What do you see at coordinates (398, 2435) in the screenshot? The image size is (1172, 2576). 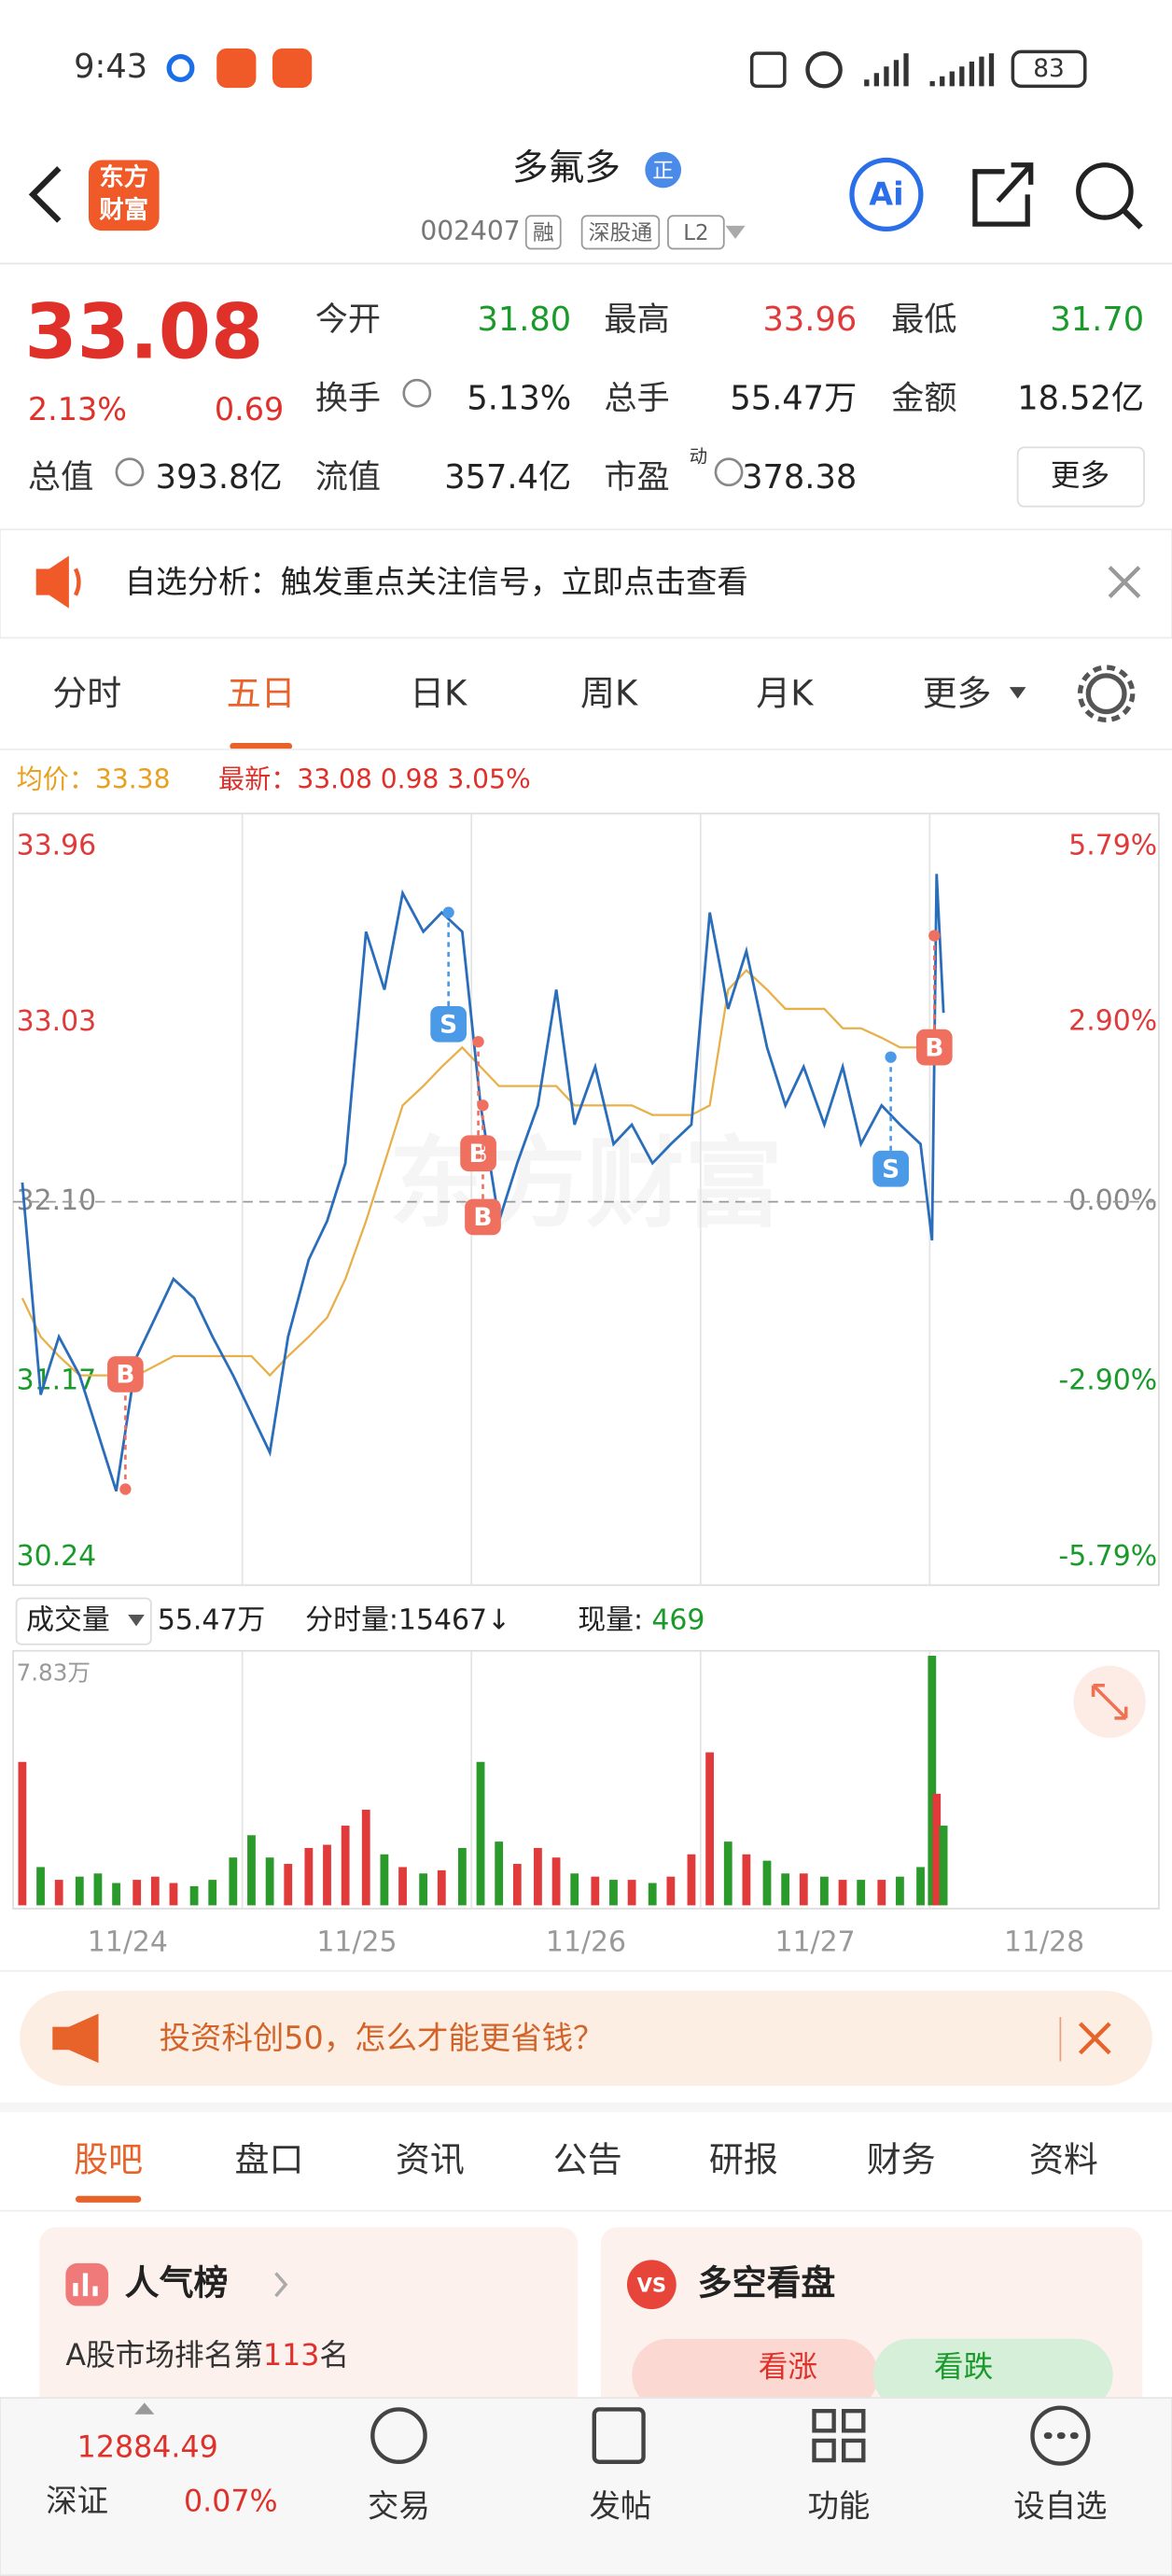 I see `trade-icon` at bounding box center [398, 2435].